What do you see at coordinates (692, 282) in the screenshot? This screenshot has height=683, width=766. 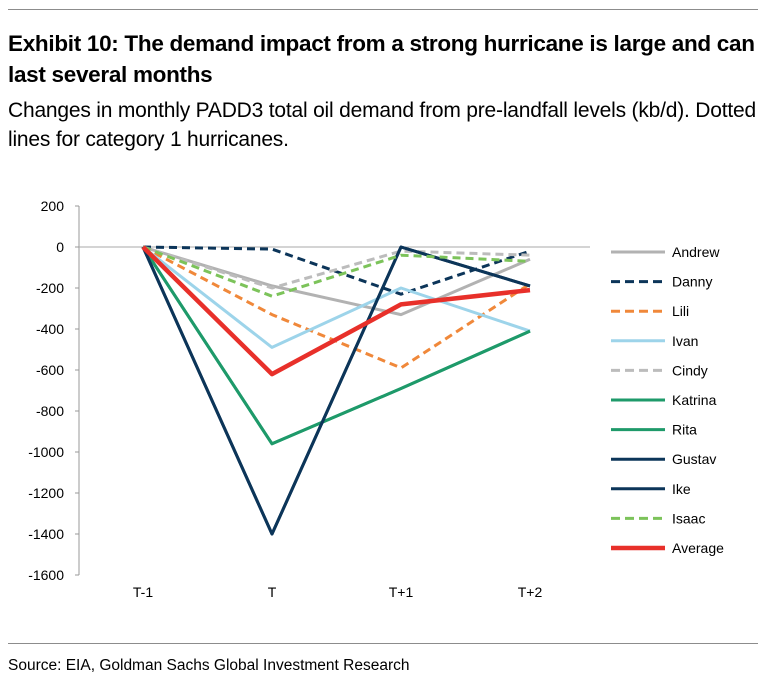 I see `legend-label: Danny` at bounding box center [692, 282].